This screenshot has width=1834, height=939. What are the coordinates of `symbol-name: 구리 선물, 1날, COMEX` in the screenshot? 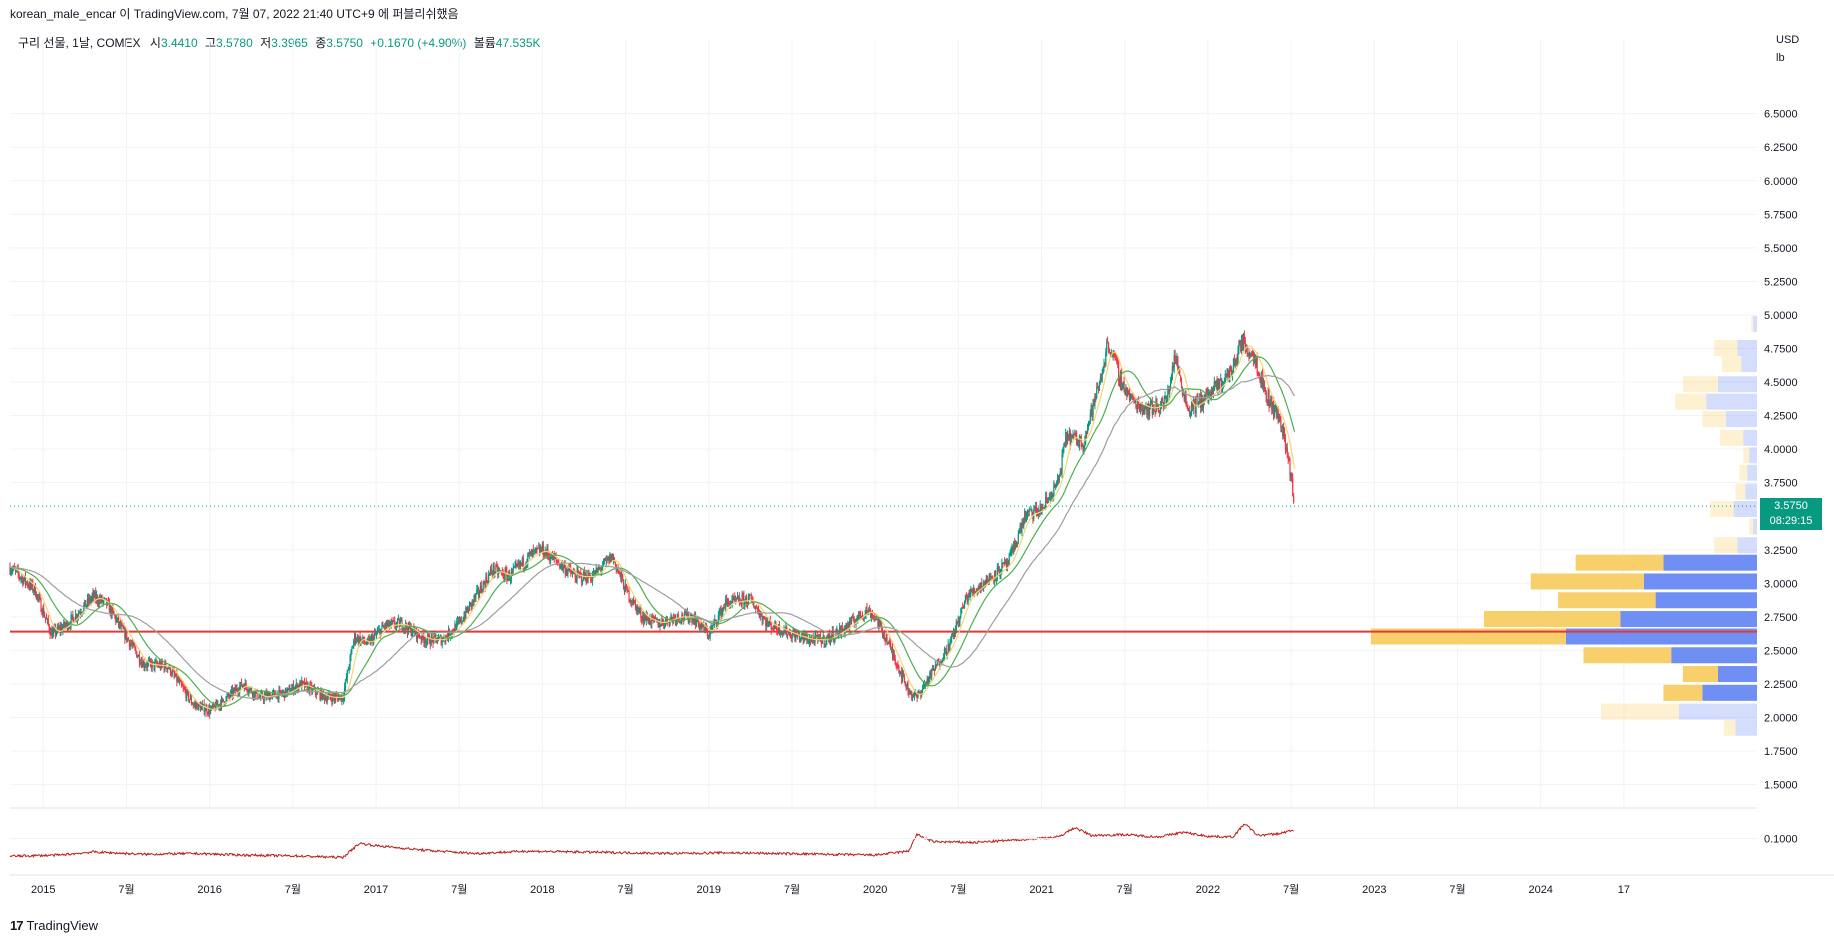 It's located at (79, 43).